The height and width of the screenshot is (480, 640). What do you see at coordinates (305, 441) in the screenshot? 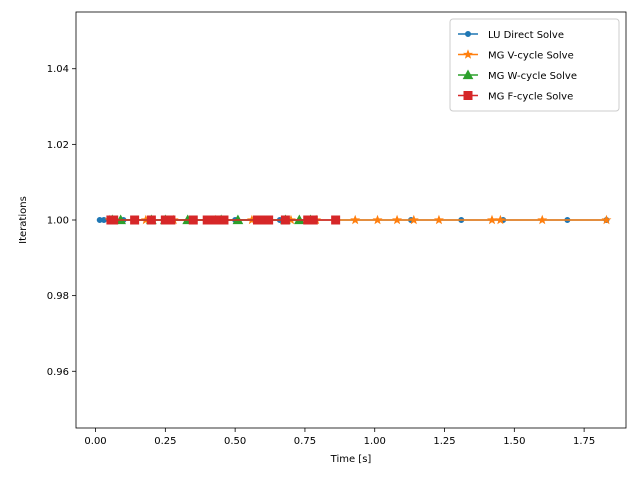
I see `x-tick-label: 0.75` at bounding box center [305, 441].